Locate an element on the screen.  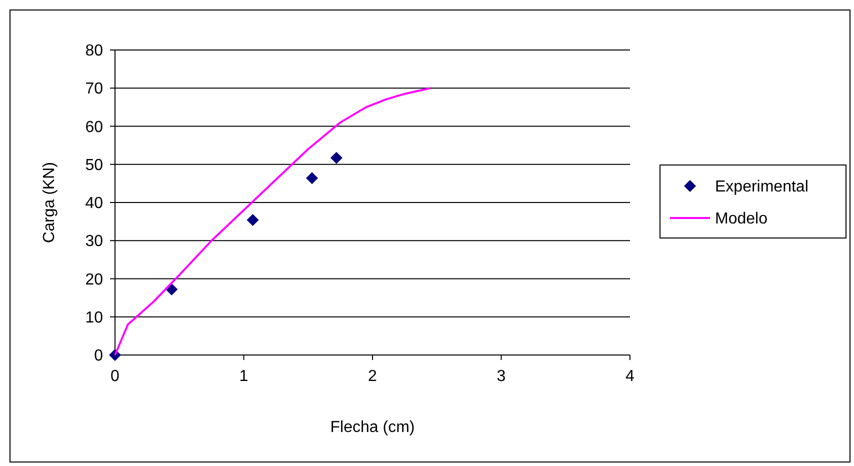
y-tick-label: 0 is located at coordinates (99, 356).